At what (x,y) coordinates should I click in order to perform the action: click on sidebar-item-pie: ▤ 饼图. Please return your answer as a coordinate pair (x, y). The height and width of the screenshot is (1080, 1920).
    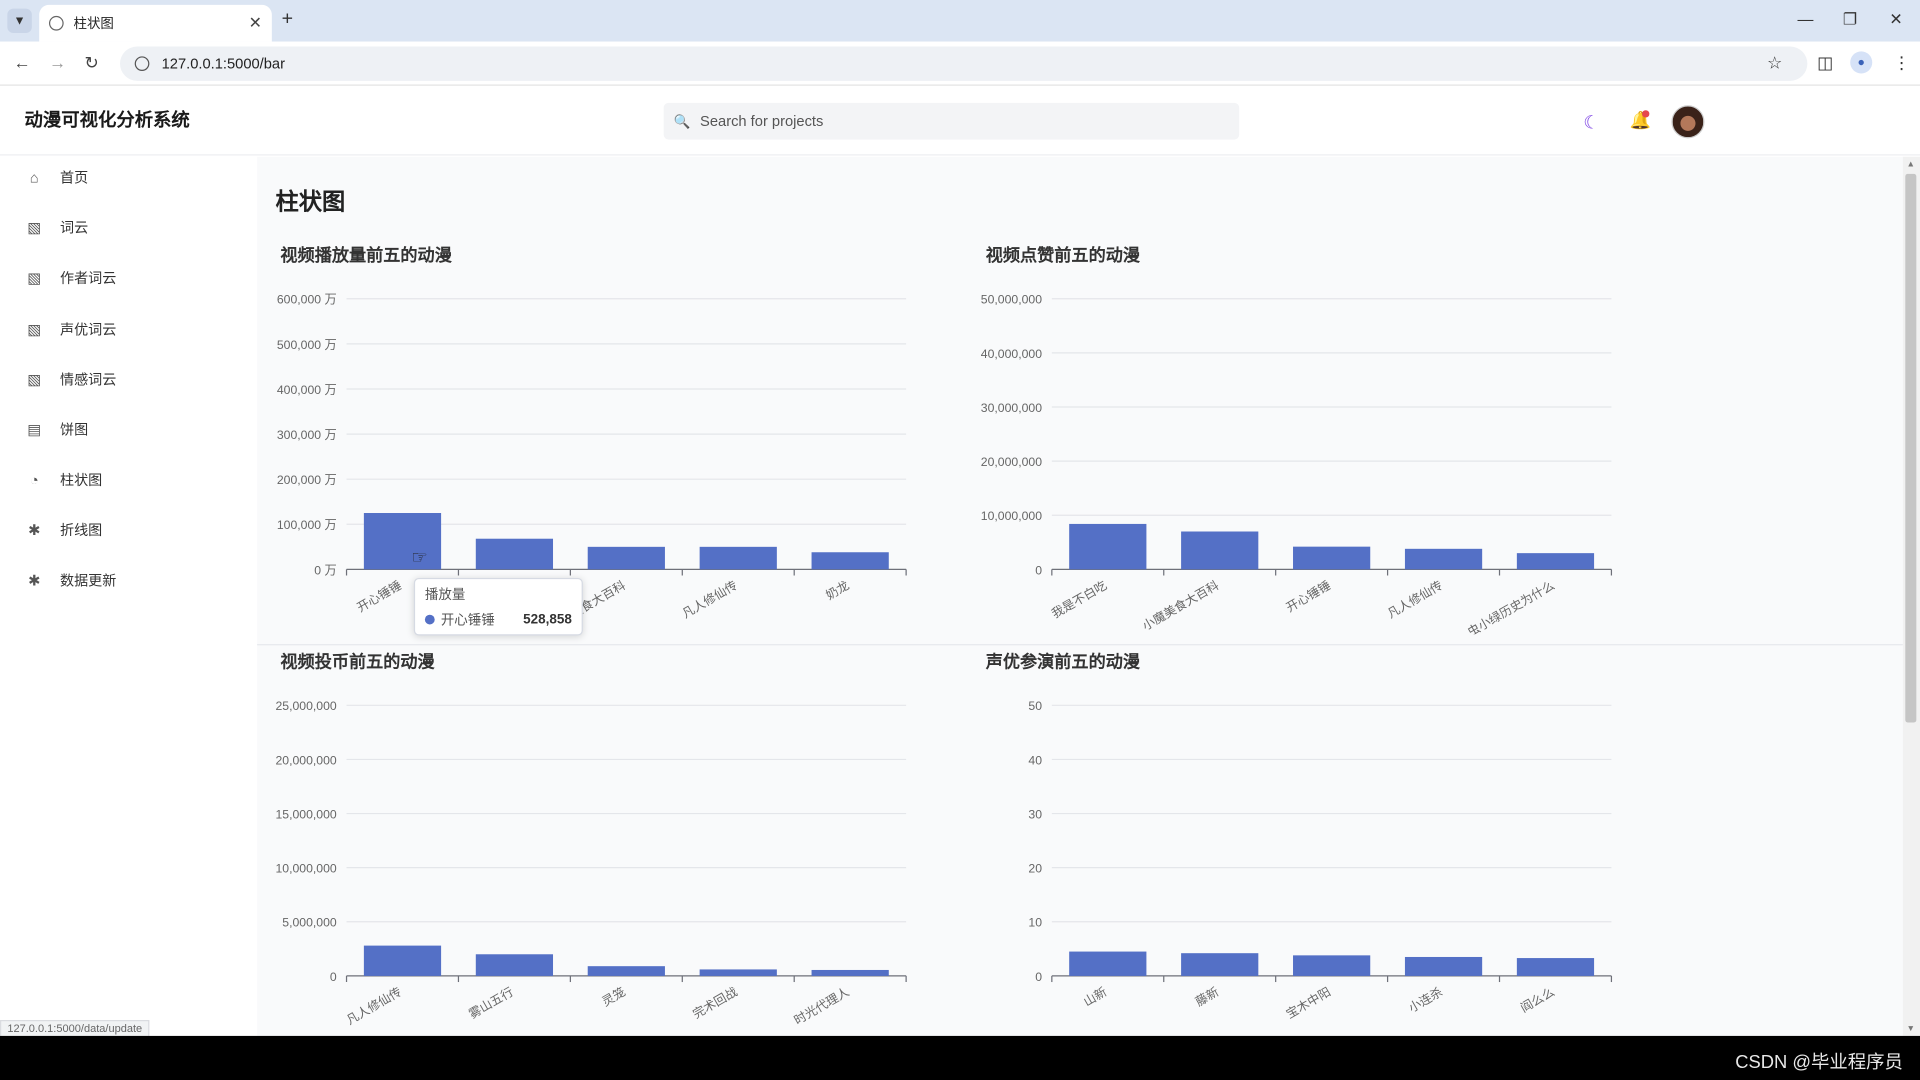
    Looking at the image, I should click on (56, 429).